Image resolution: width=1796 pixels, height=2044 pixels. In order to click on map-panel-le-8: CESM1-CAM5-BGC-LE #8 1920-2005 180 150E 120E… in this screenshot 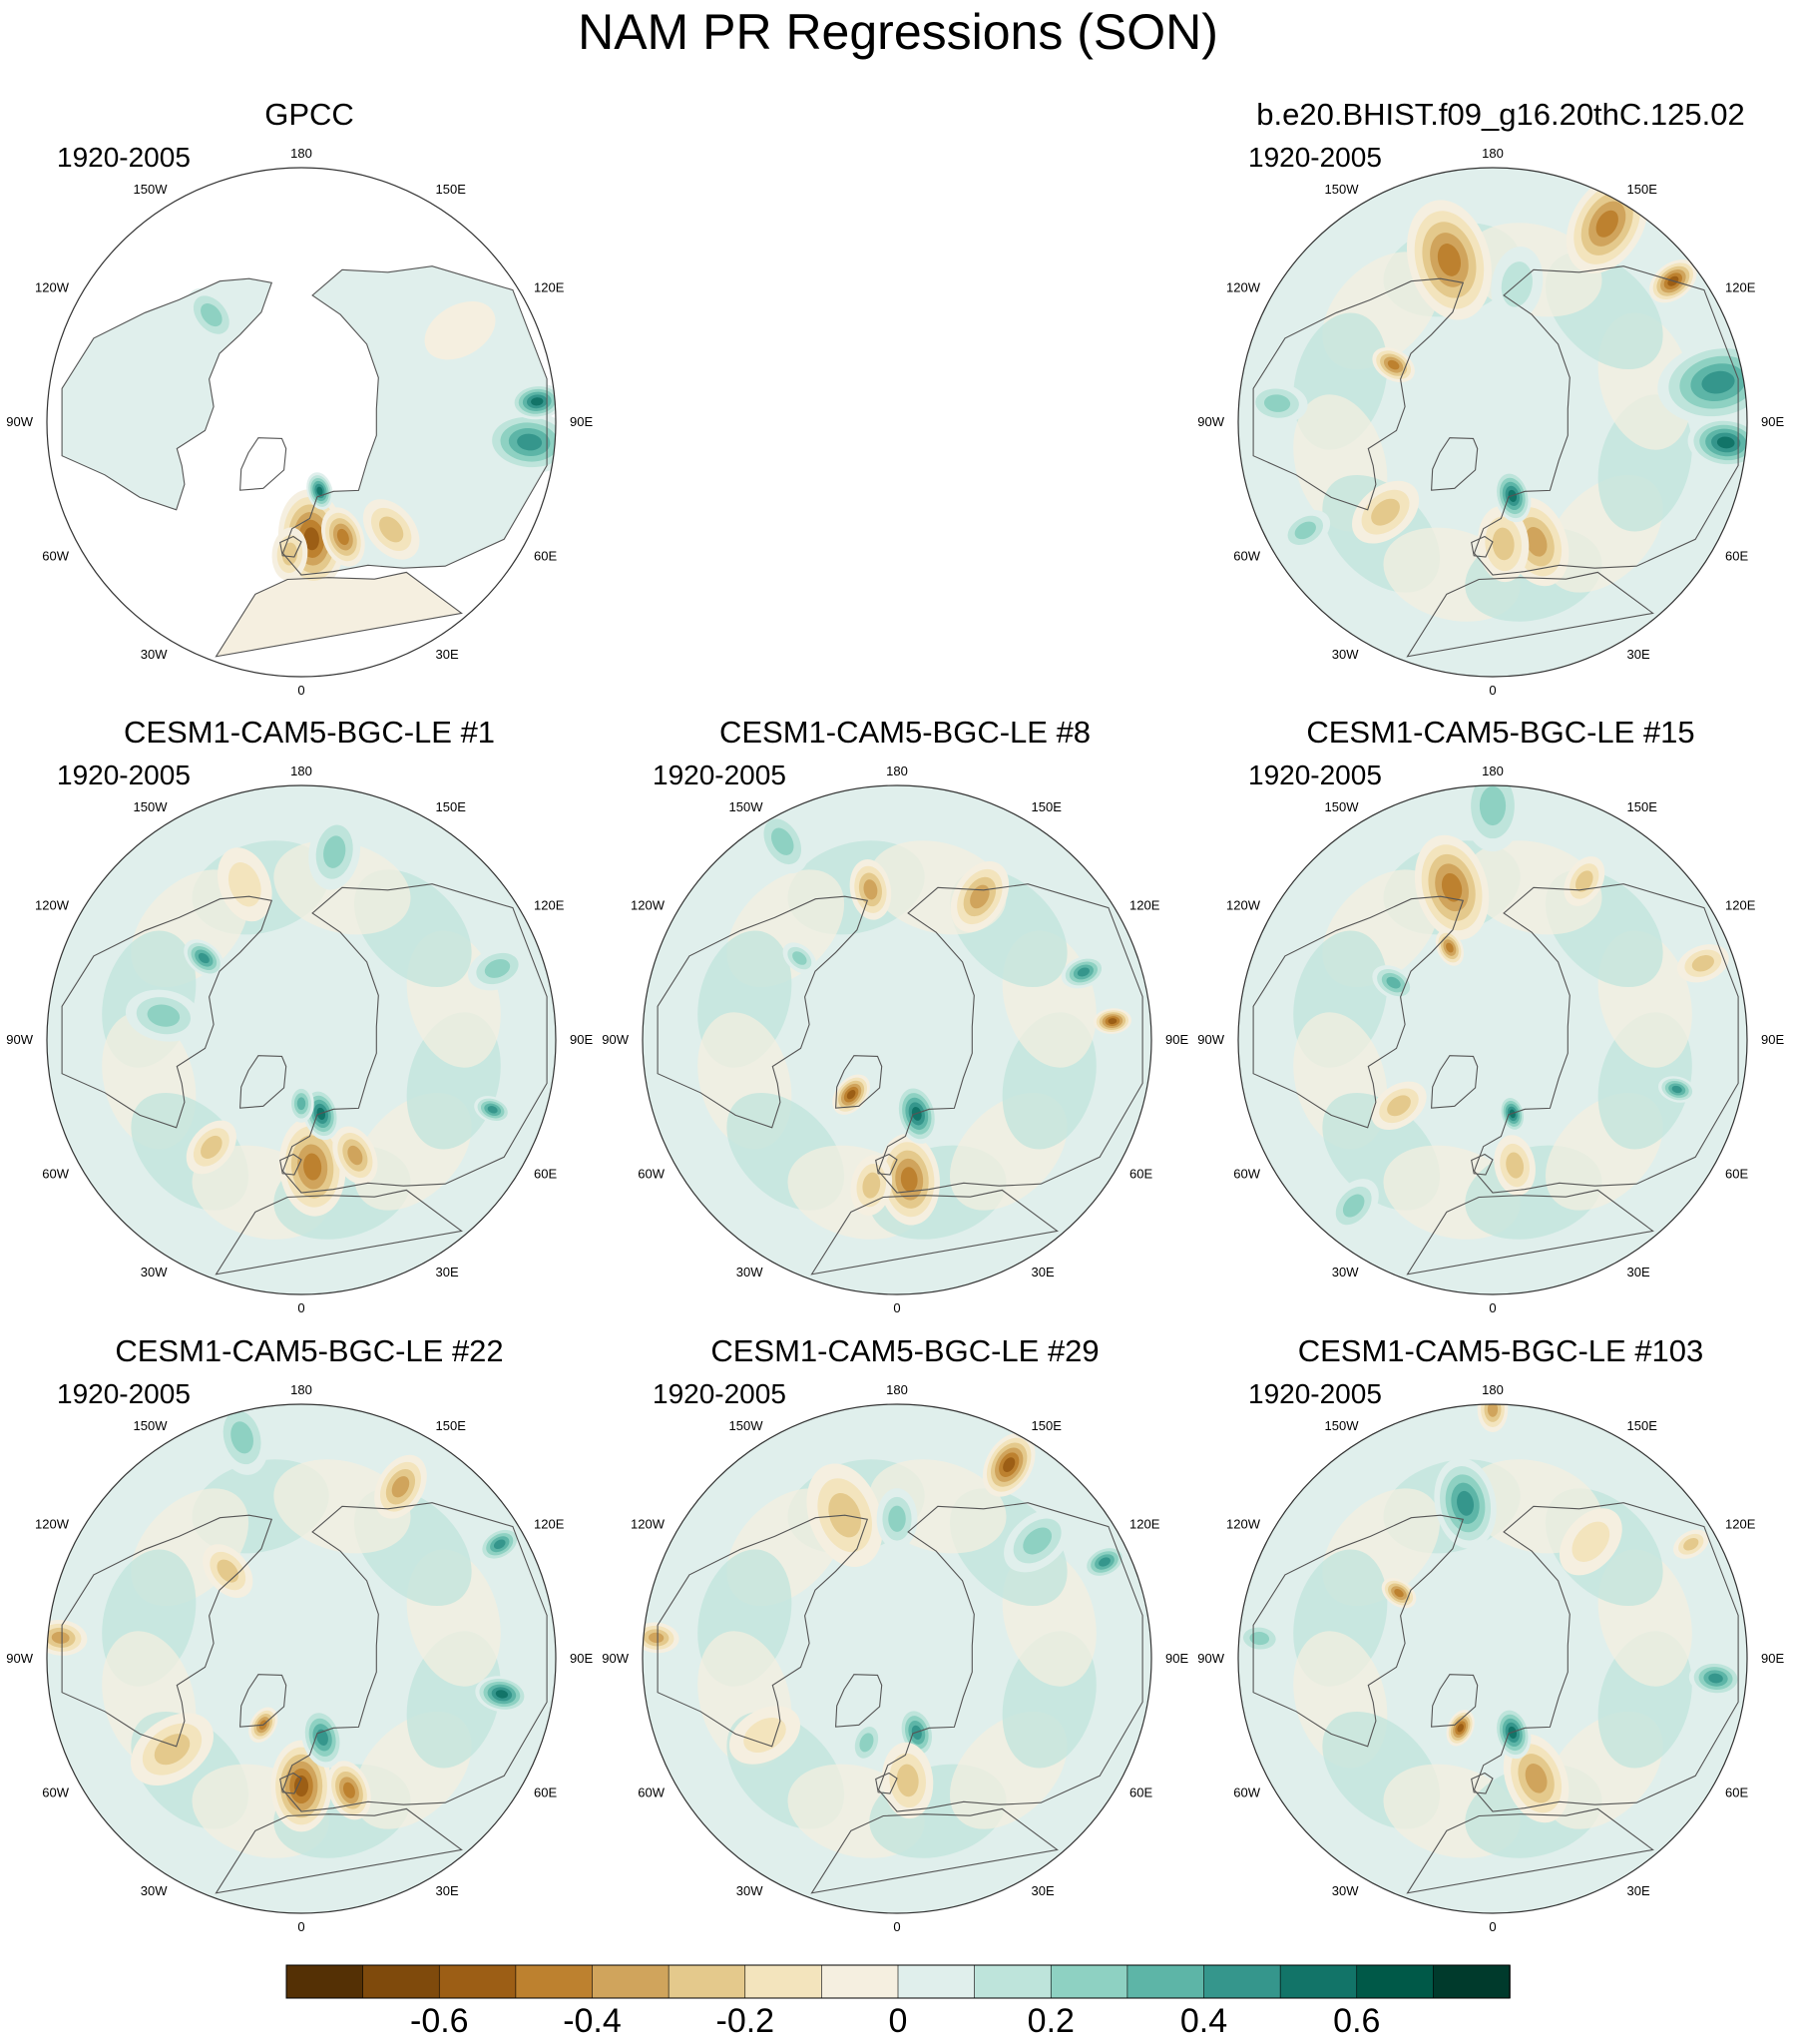, I will do `click(903, 1023)`.